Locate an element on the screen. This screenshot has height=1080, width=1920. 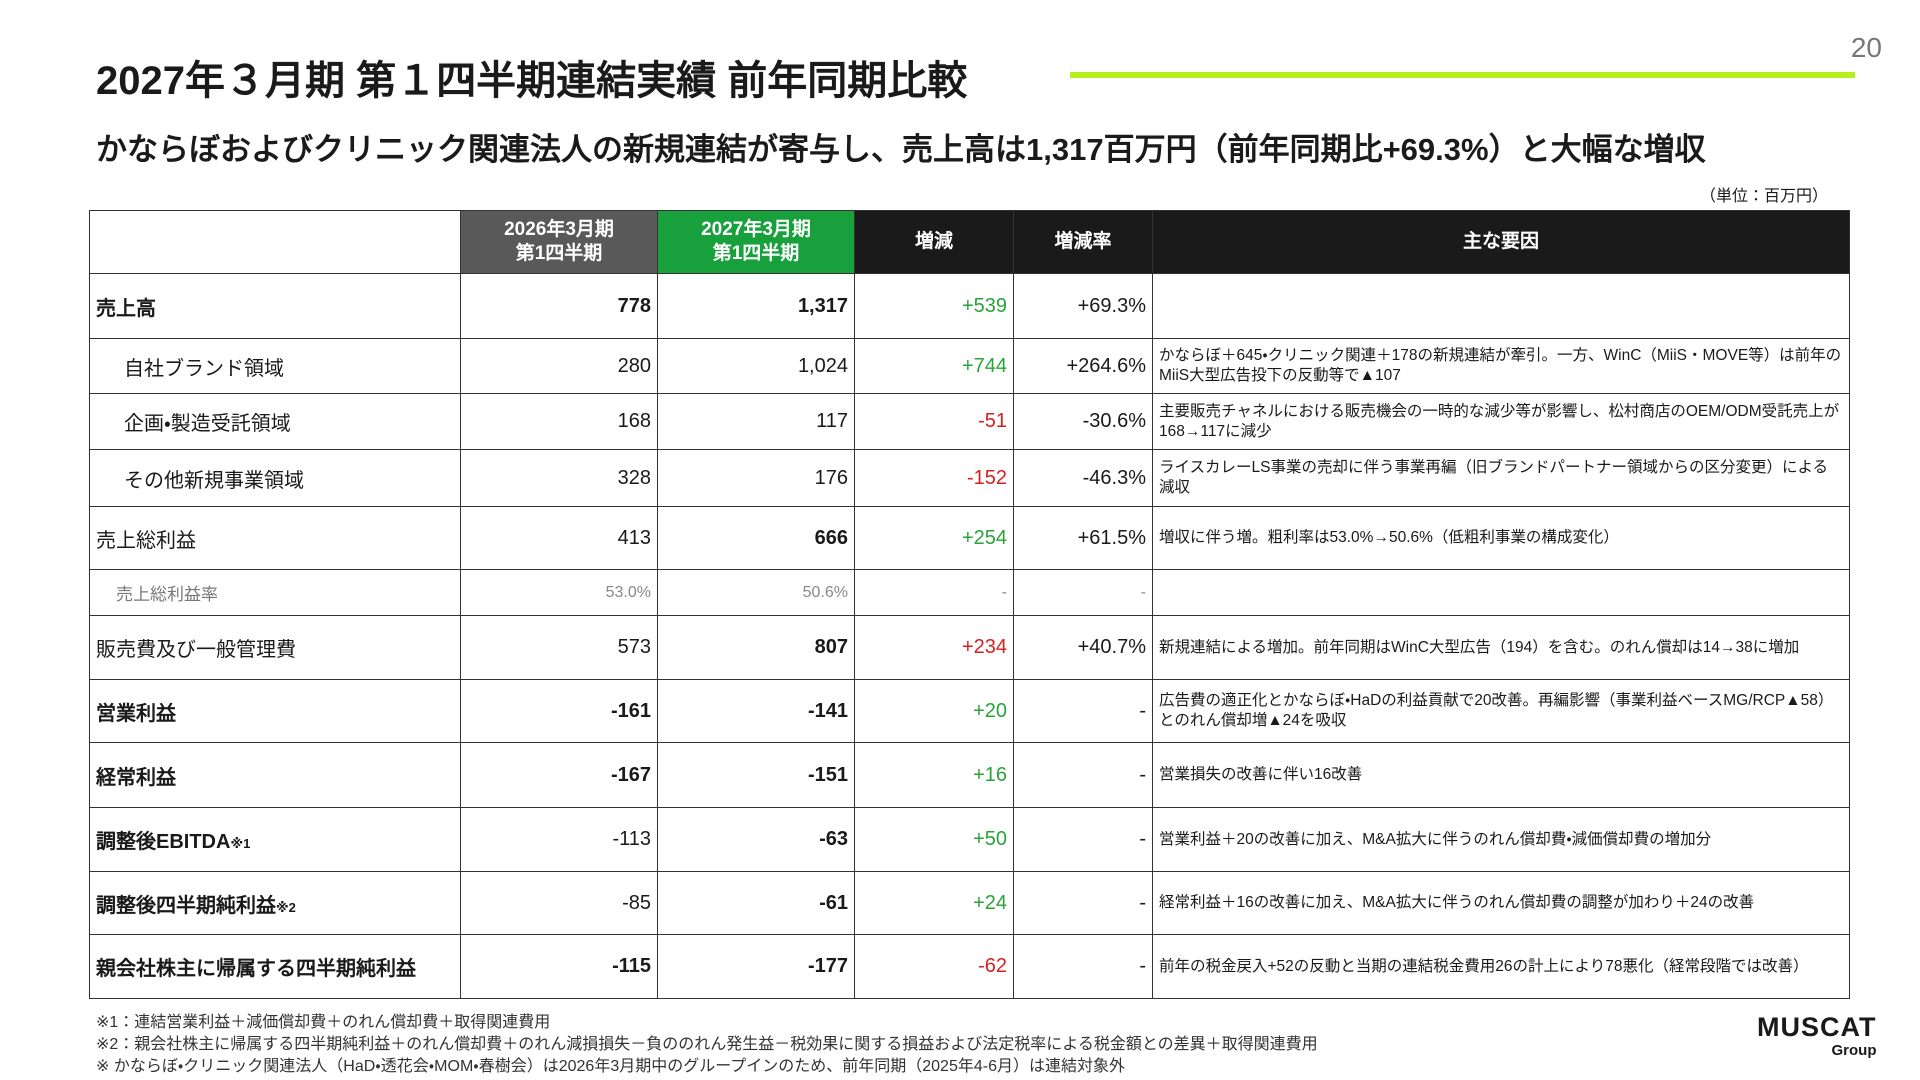
value-cell: 573 is located at coordinates (559, 647).